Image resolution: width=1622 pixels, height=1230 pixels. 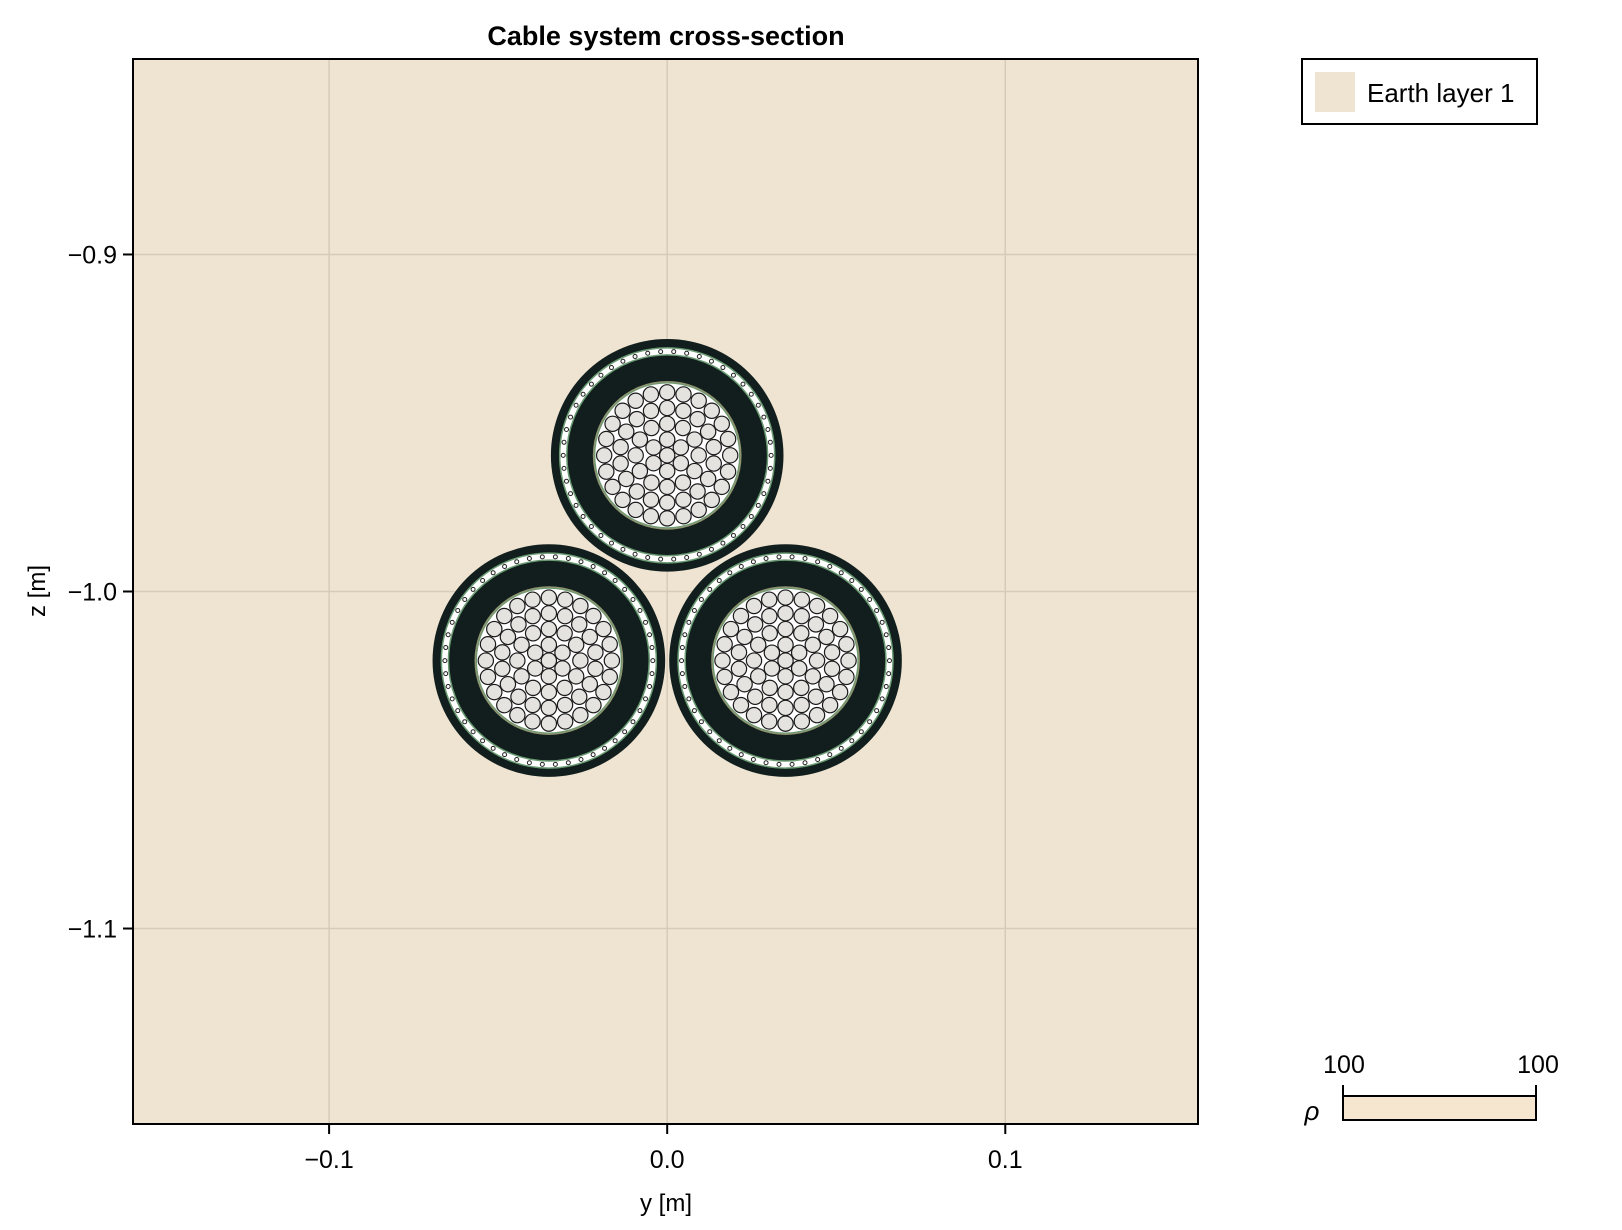 What do you see at coordinates (1005, 1160) in the screenshot?
I see `x-tick-label: 0.1` at bounding box center [1005, 1160].